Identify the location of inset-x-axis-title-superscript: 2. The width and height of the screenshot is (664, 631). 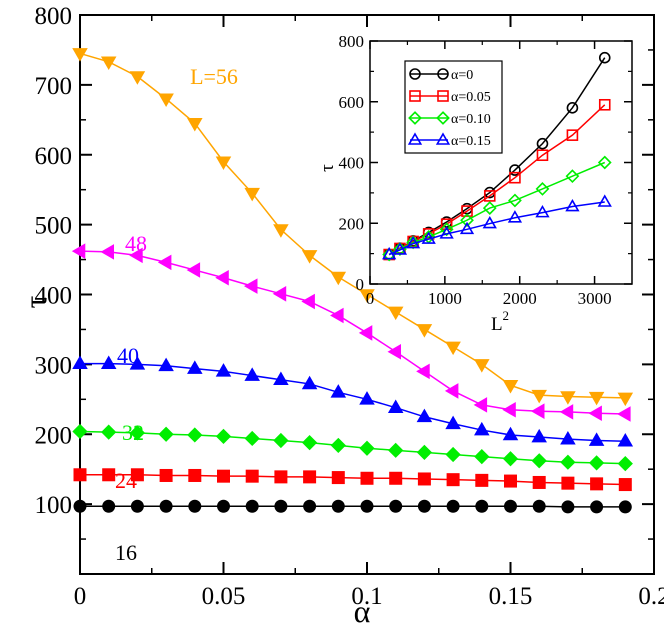
(506, 315).